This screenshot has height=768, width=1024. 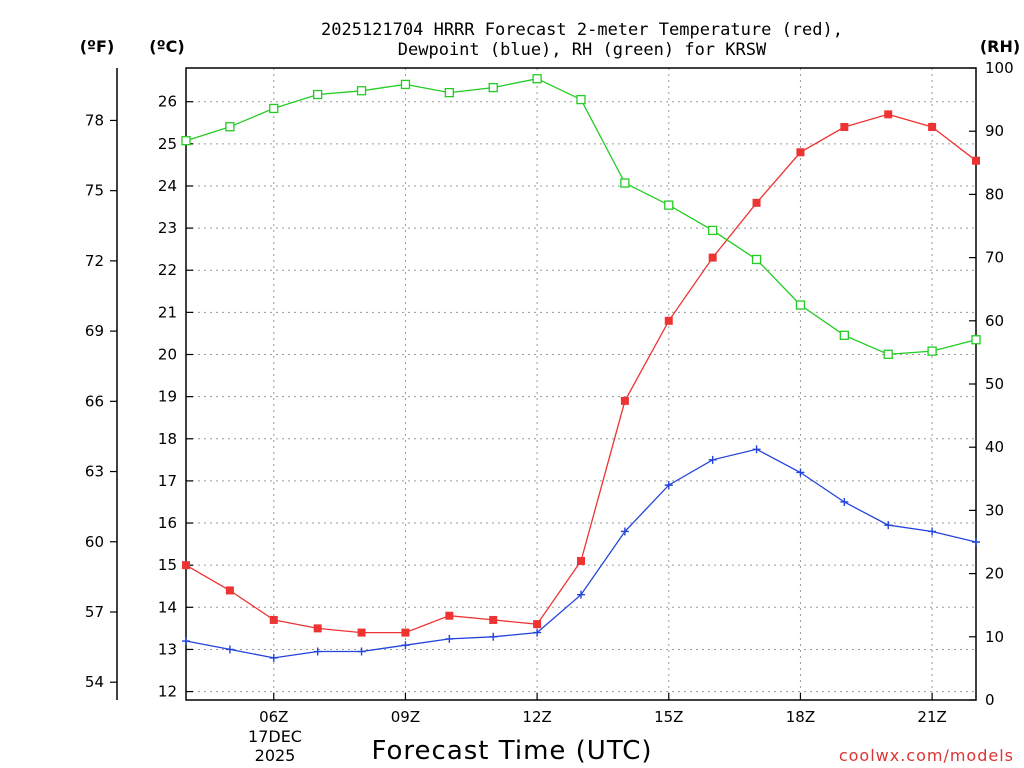 What do you see at coordinates (511, 751) in the screenshot?
I see `x-axis-label: Forecast Time (UTC)` at bounding box center [511, 751].